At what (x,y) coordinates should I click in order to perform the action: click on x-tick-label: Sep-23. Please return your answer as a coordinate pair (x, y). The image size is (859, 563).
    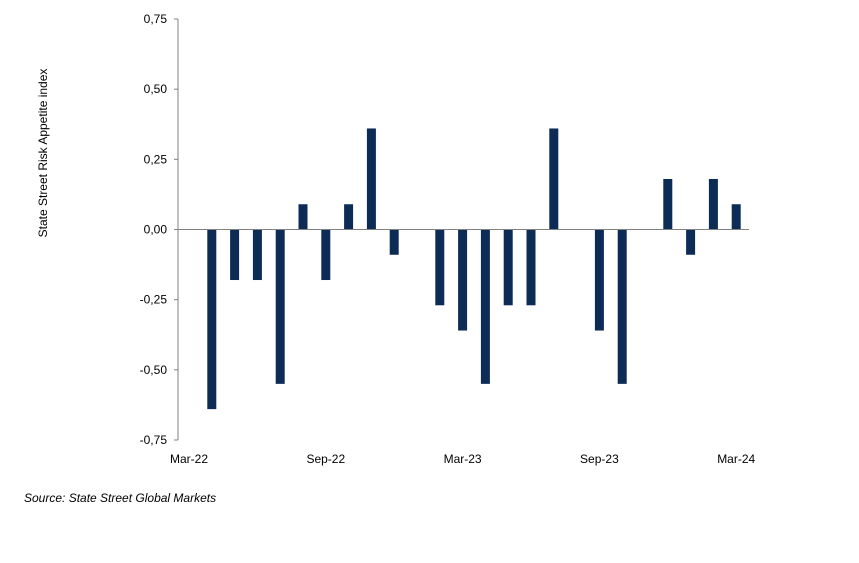
    Looking at the image, I should click on (599, 459).